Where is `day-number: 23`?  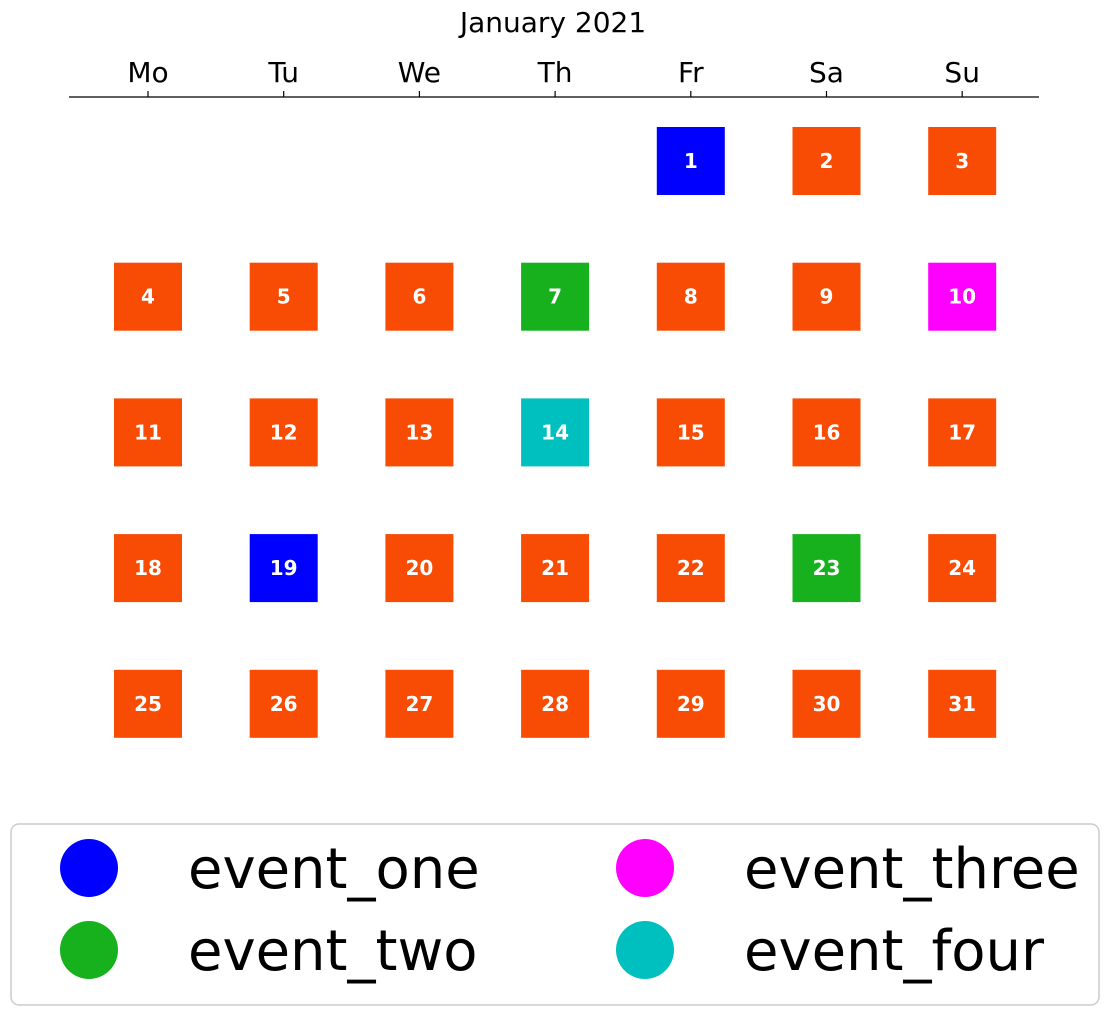
day-number: 23 is located at coordinates (827, 568).